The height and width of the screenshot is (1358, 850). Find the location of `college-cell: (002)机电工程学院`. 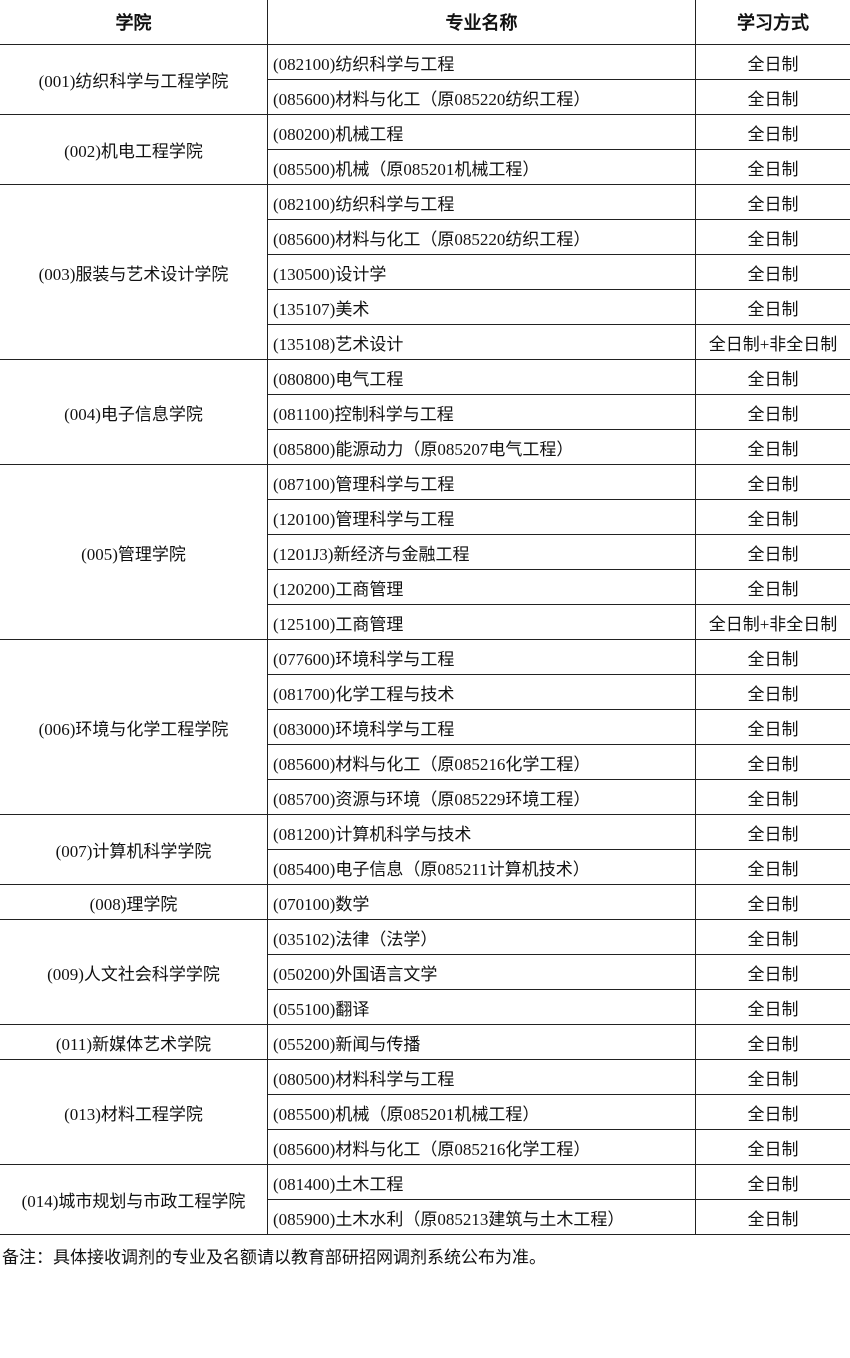

college-cell: (002)机电工程学院 is located at coordinates (134, 149).